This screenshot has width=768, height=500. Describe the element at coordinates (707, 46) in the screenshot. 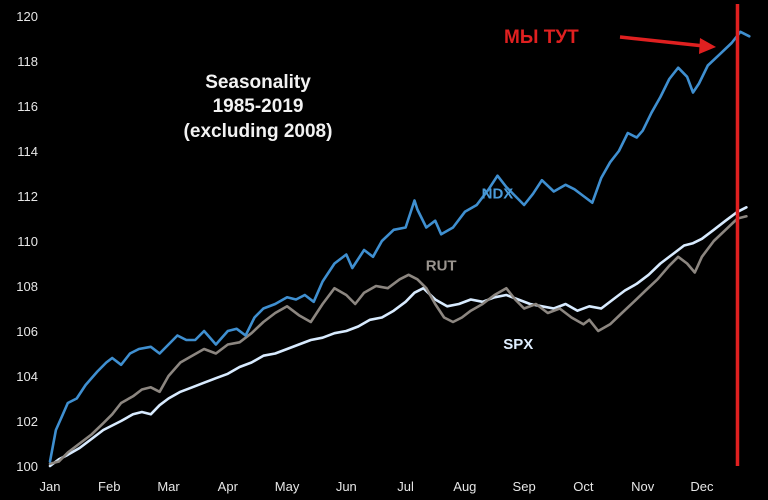

I see `annotation-arrow-head-icon` at that location.